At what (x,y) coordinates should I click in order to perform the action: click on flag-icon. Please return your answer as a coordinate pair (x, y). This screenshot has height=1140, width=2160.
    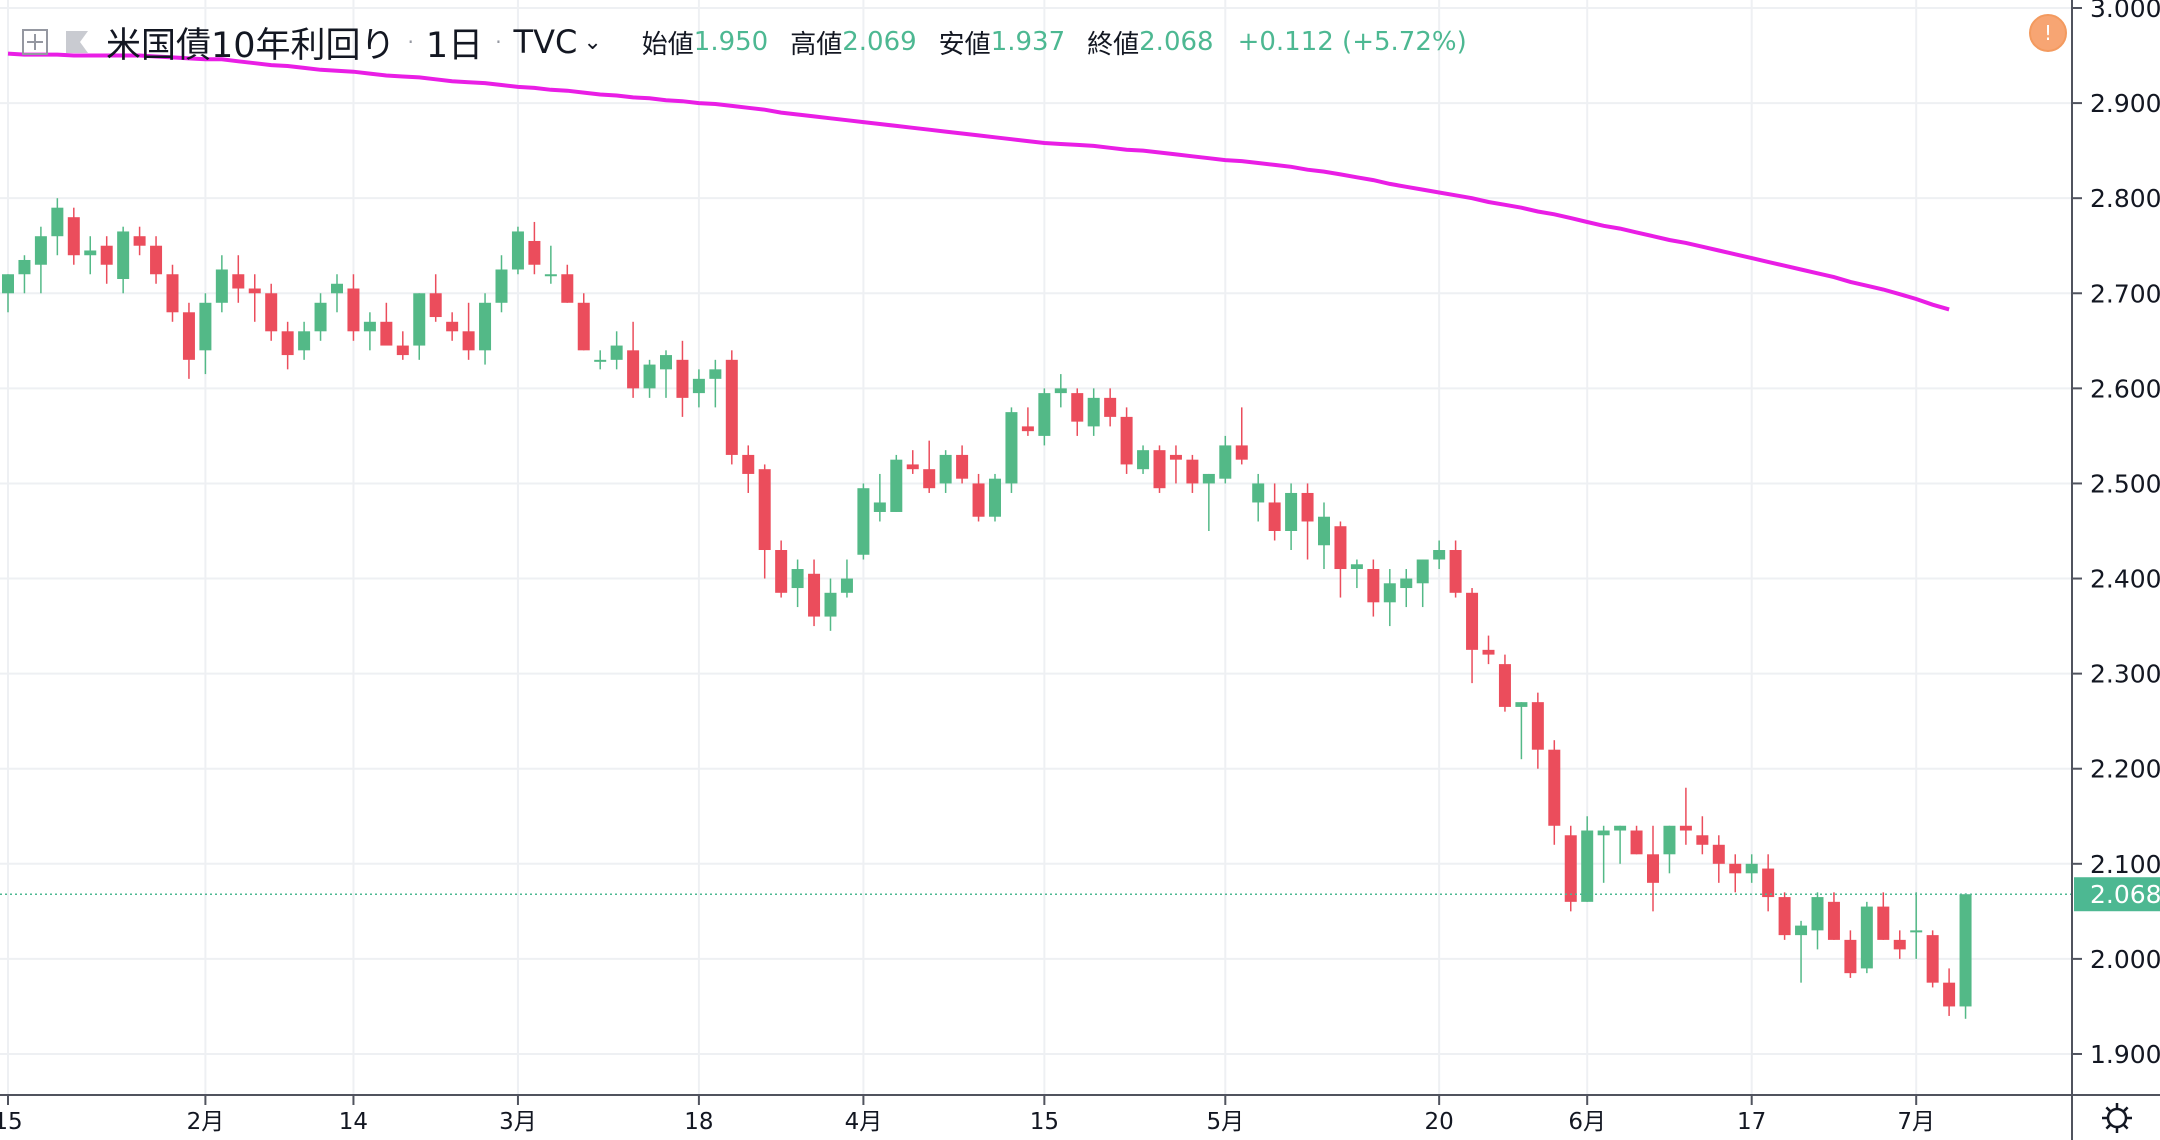
    Looking at the image, I should click on (77, 42).